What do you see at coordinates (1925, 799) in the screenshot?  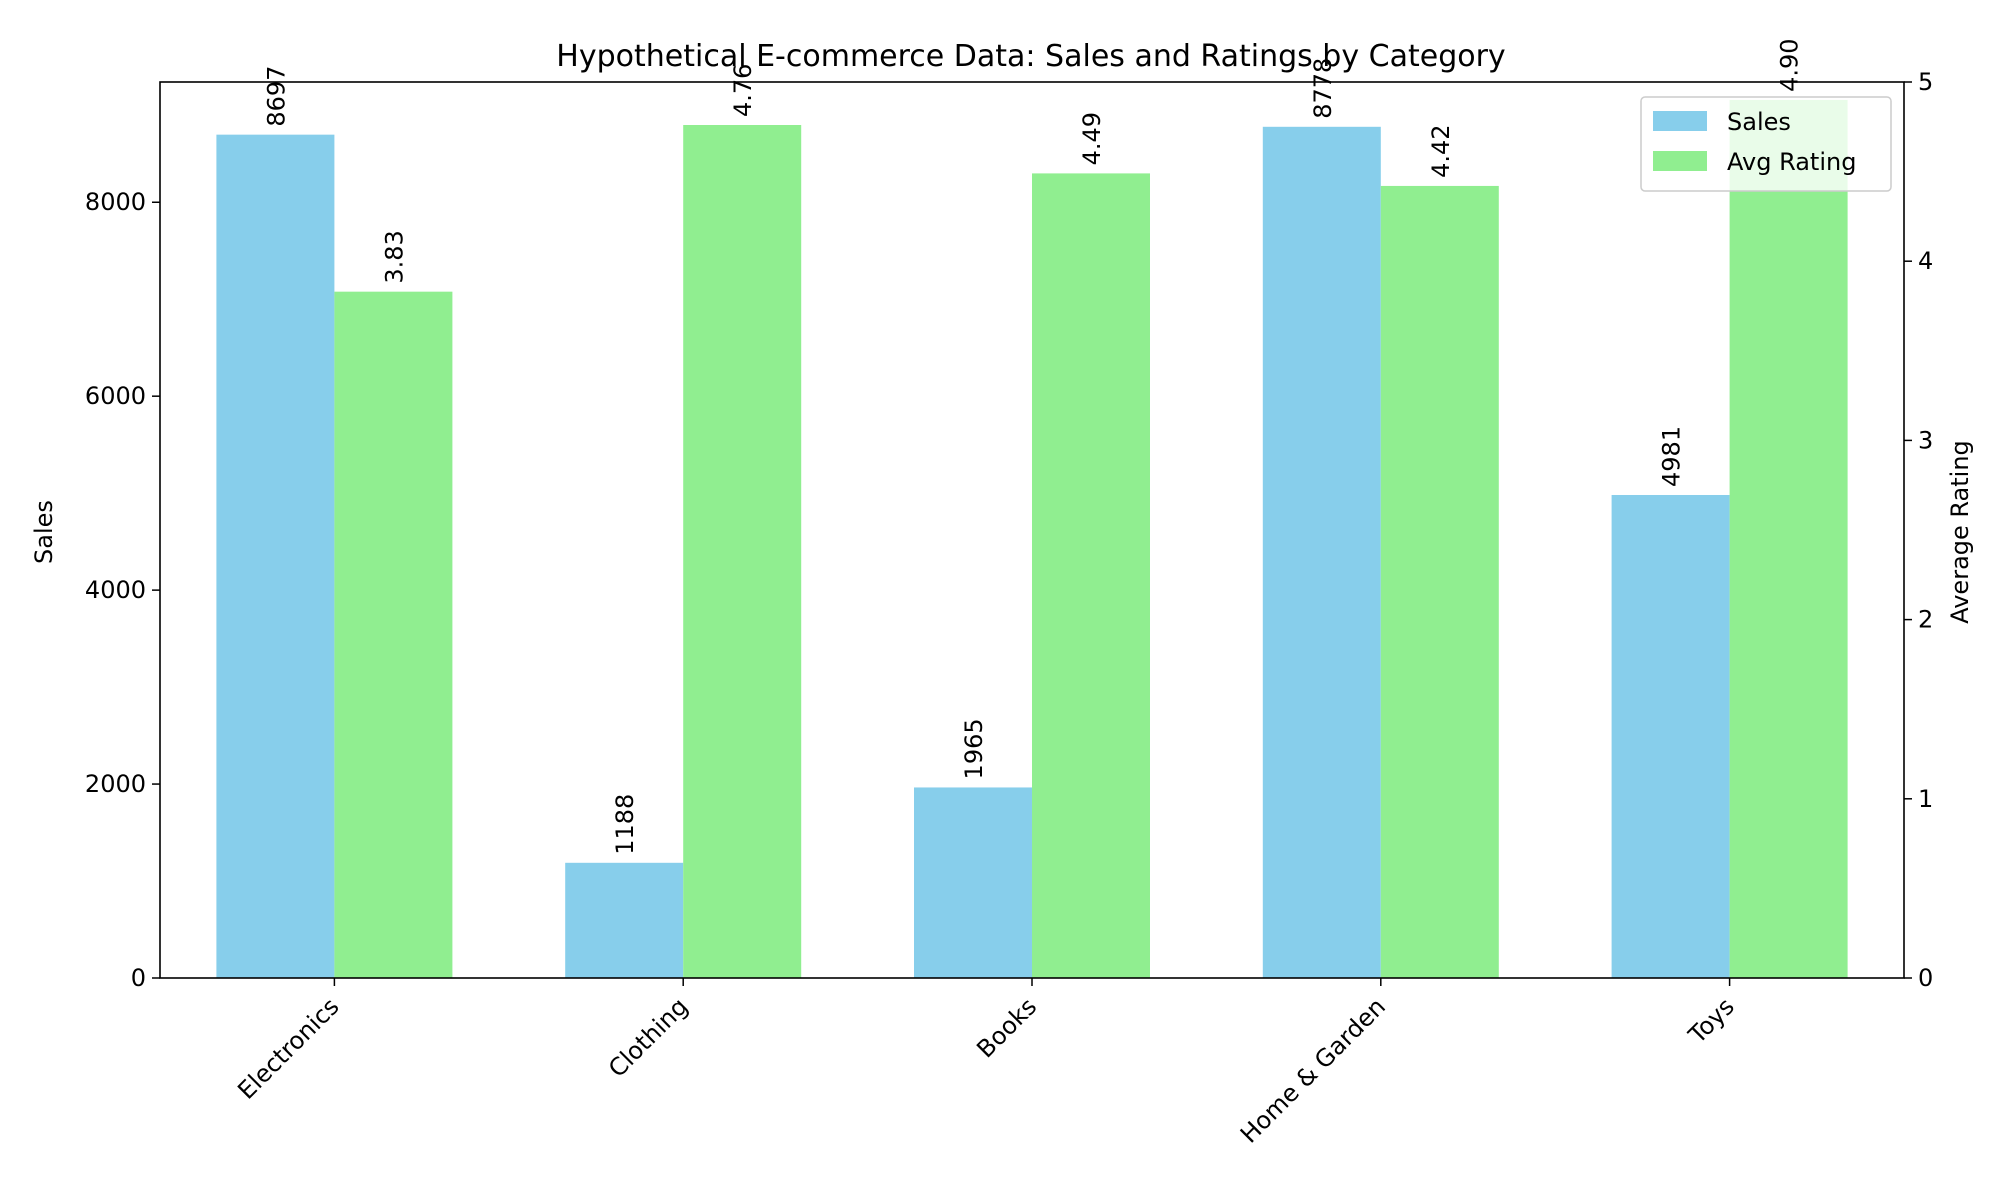 I see `y-right-tick-label: 1` at bounding box center [1925, 799].